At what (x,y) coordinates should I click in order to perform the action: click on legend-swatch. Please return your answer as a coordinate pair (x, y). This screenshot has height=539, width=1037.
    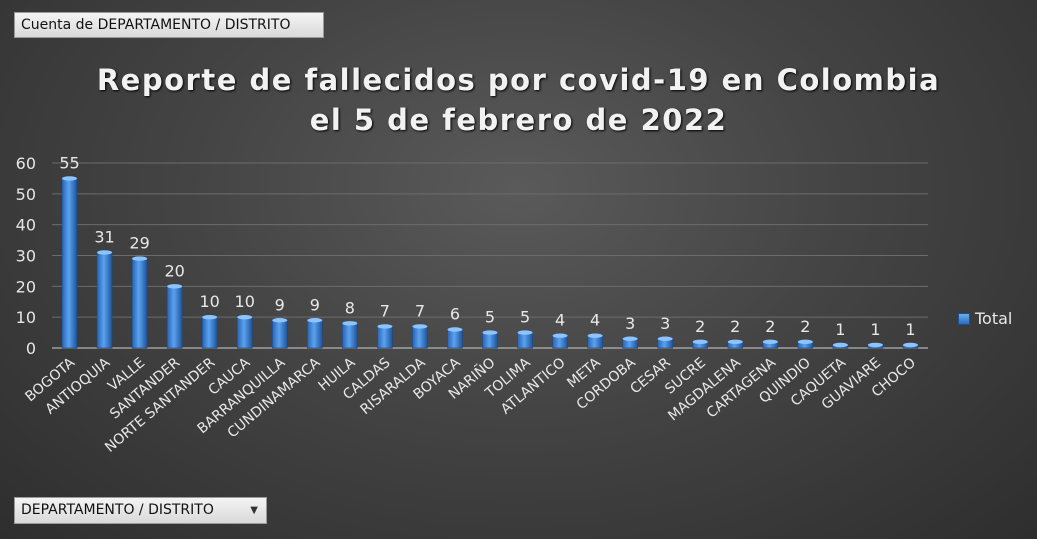
    Looking at the image, I should click on (964, 318).